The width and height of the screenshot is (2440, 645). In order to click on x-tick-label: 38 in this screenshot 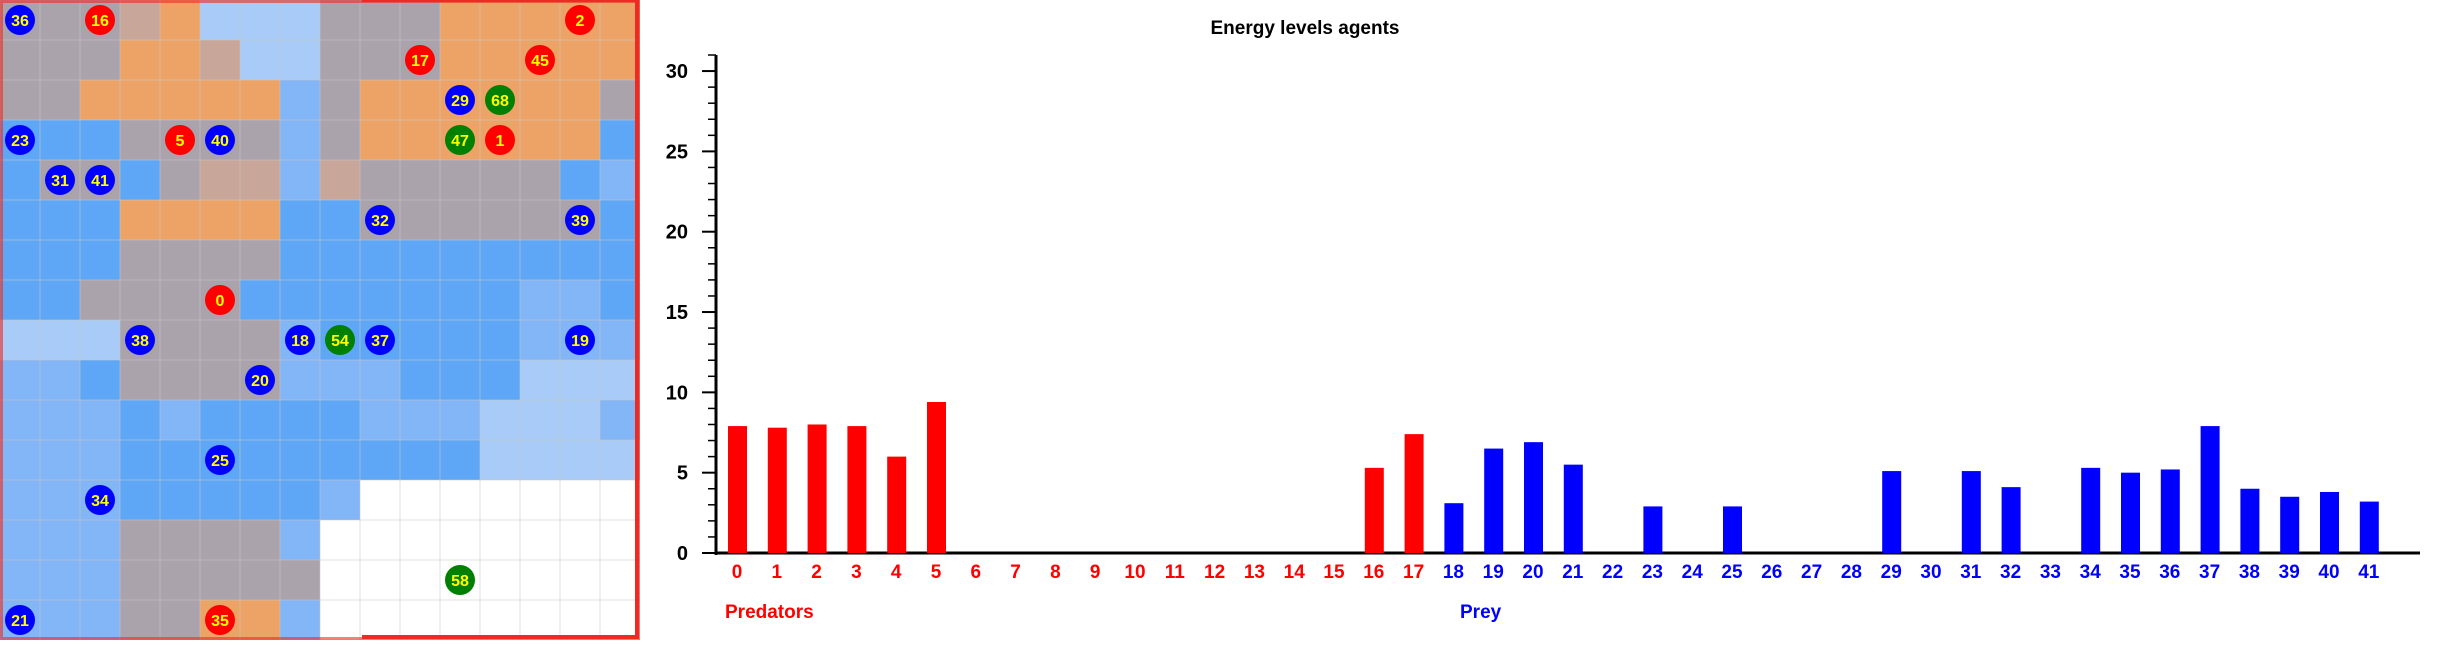, I will do `click(2249, 572)`.